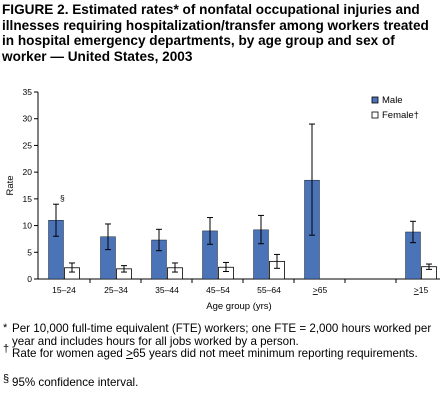 This screenshot has width=445, height=400. I want to click on footnote-1-mark: *, so click(5, 328).